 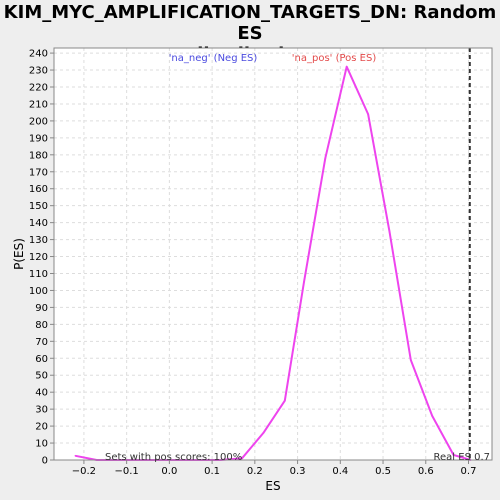 What do you see at coordinates (38, 121) in the screenshot?
I see `y-tick-label: 200` at bounding box center [38, 121].